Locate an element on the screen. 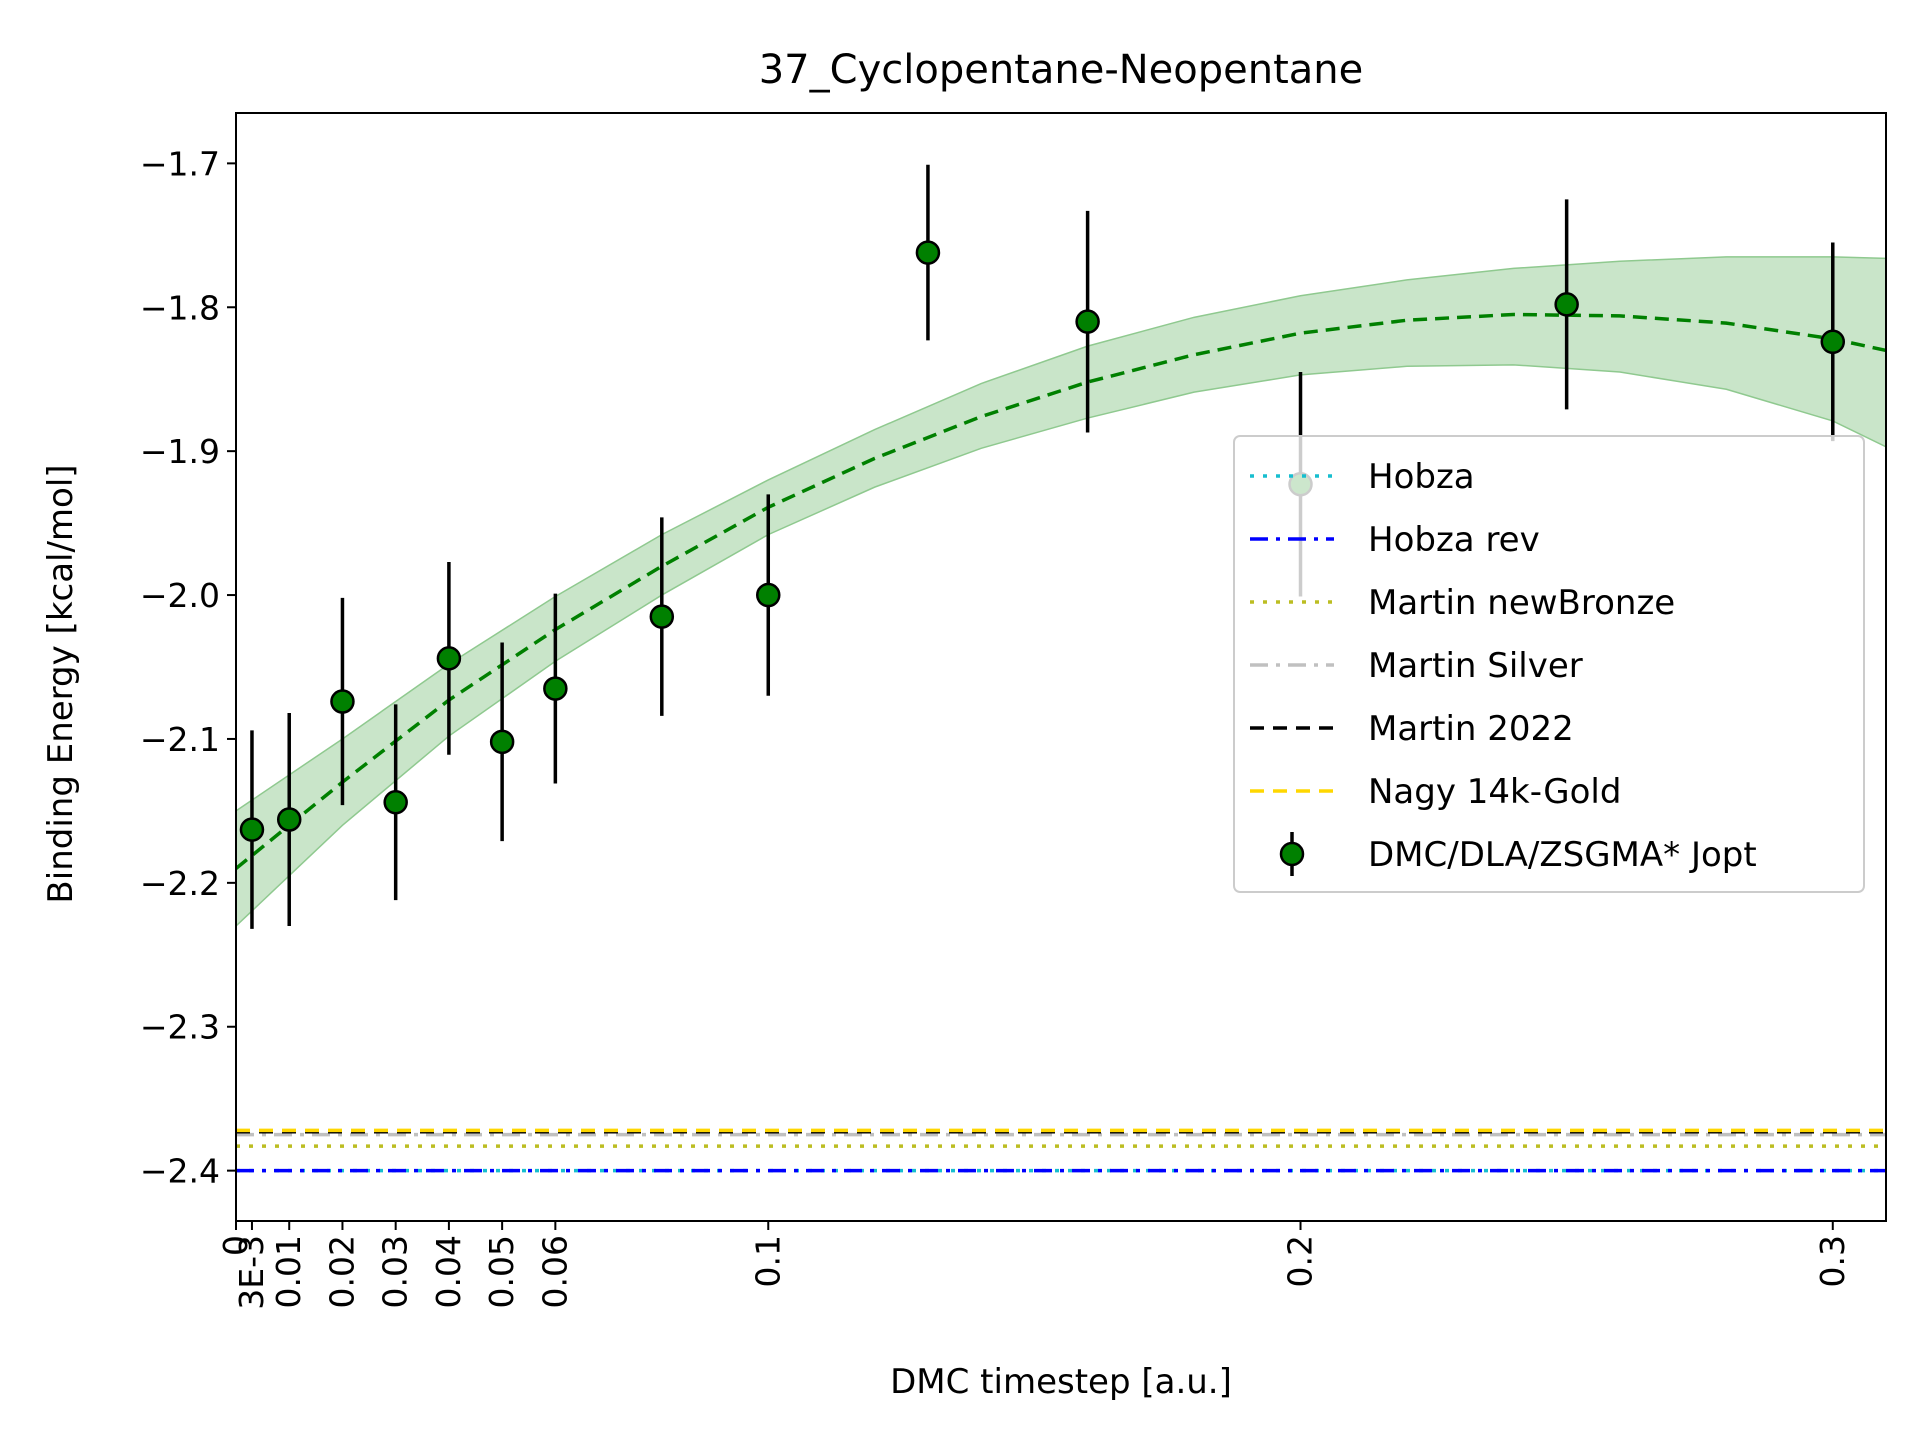 This screenshot has width=1920, height=1440. y-tick-label: −1.9 is located at coordinates (180, 451).